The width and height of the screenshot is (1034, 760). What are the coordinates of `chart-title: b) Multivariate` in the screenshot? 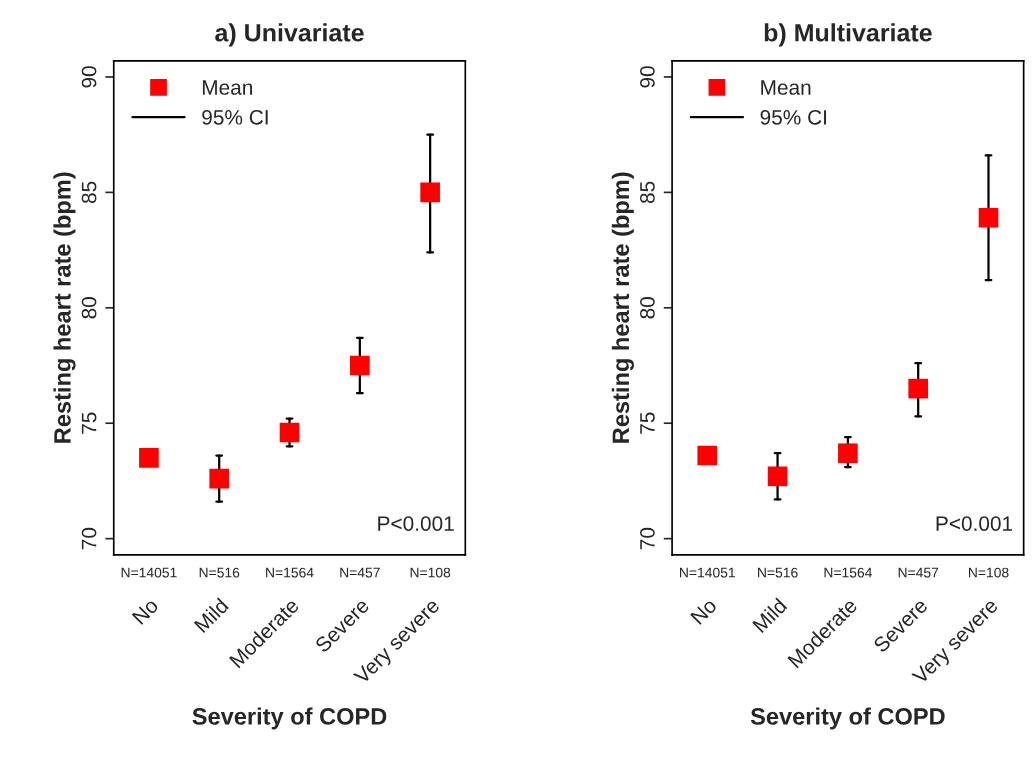 It's located at (848, 35).